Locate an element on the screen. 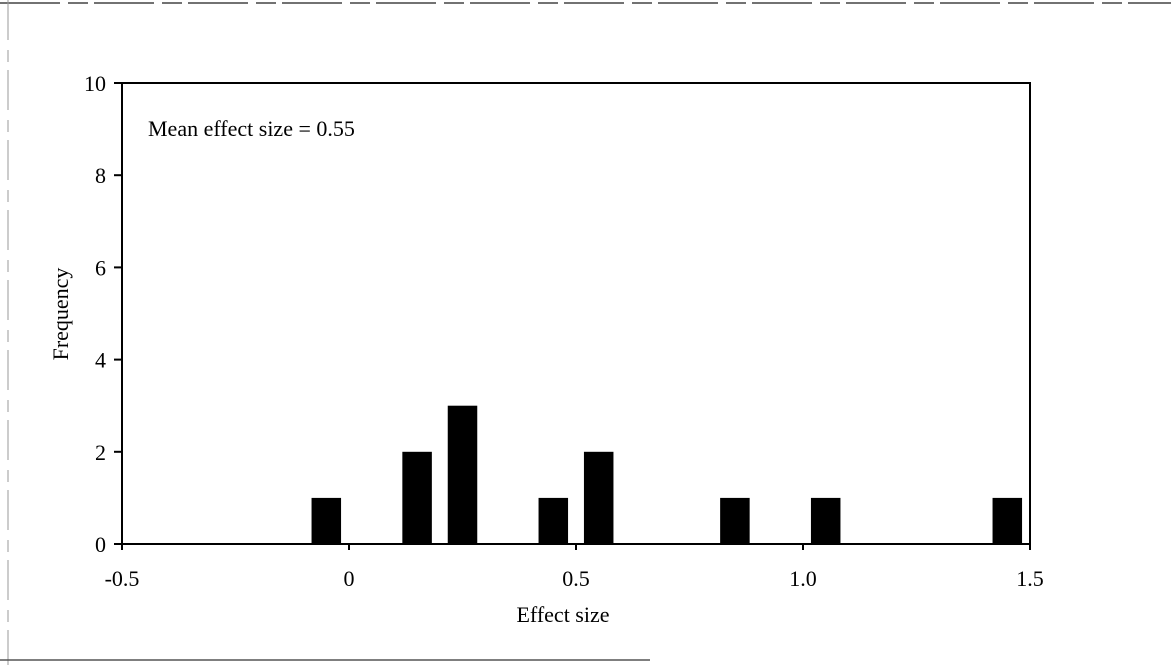 Image resolution: width=1171 pixels, height=670 pixels. y-axis: 0 2 4 6 8 10 is located at coordinates (103, 314).